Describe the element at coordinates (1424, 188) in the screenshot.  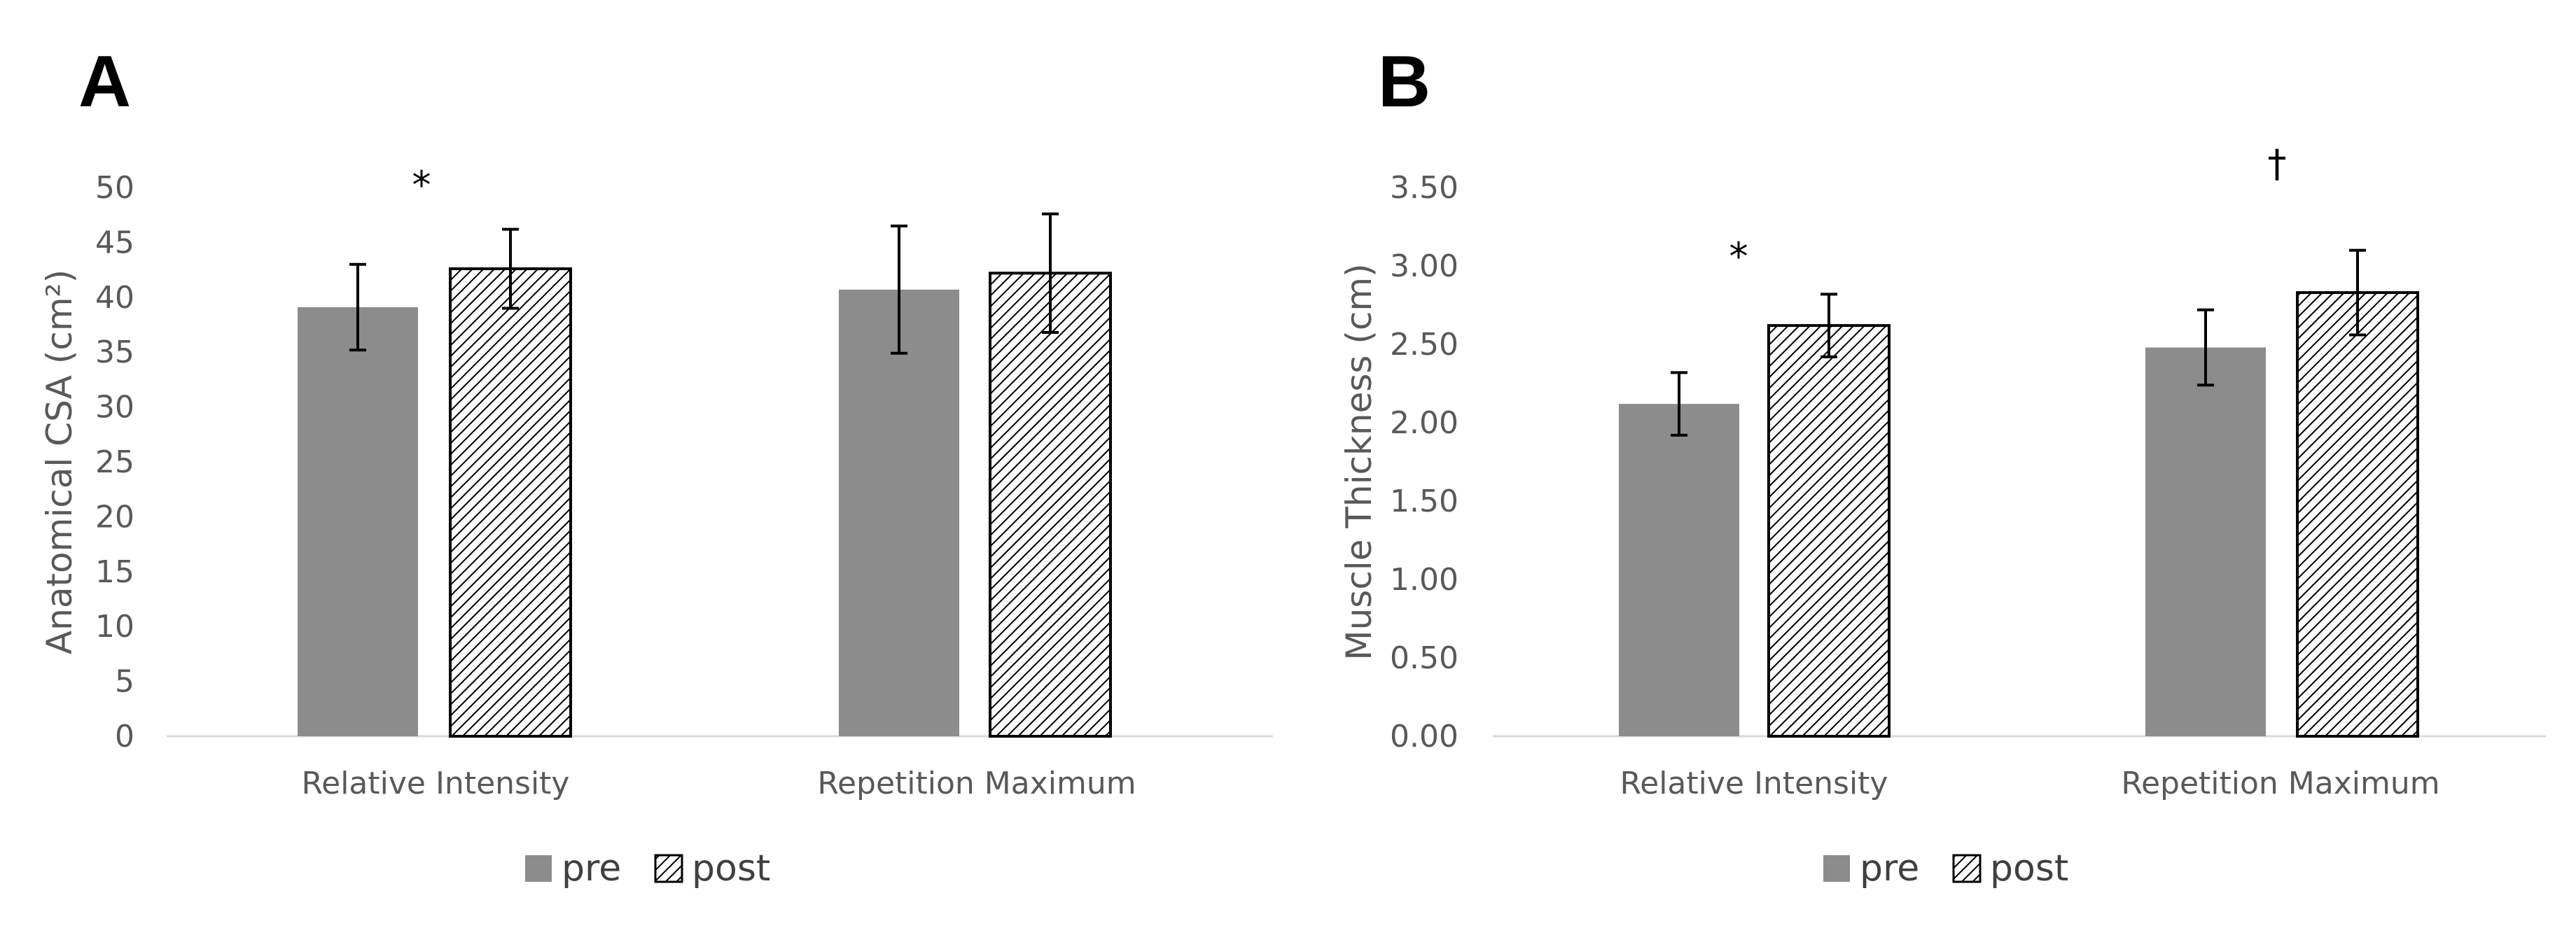
I see `y-tick-label: 3.50` at that location.